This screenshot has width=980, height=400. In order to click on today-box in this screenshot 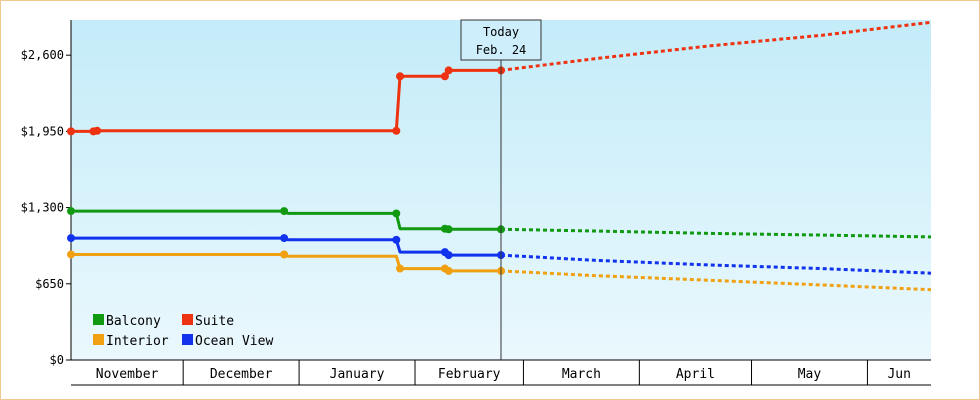, I will do `click(501, 40)`.